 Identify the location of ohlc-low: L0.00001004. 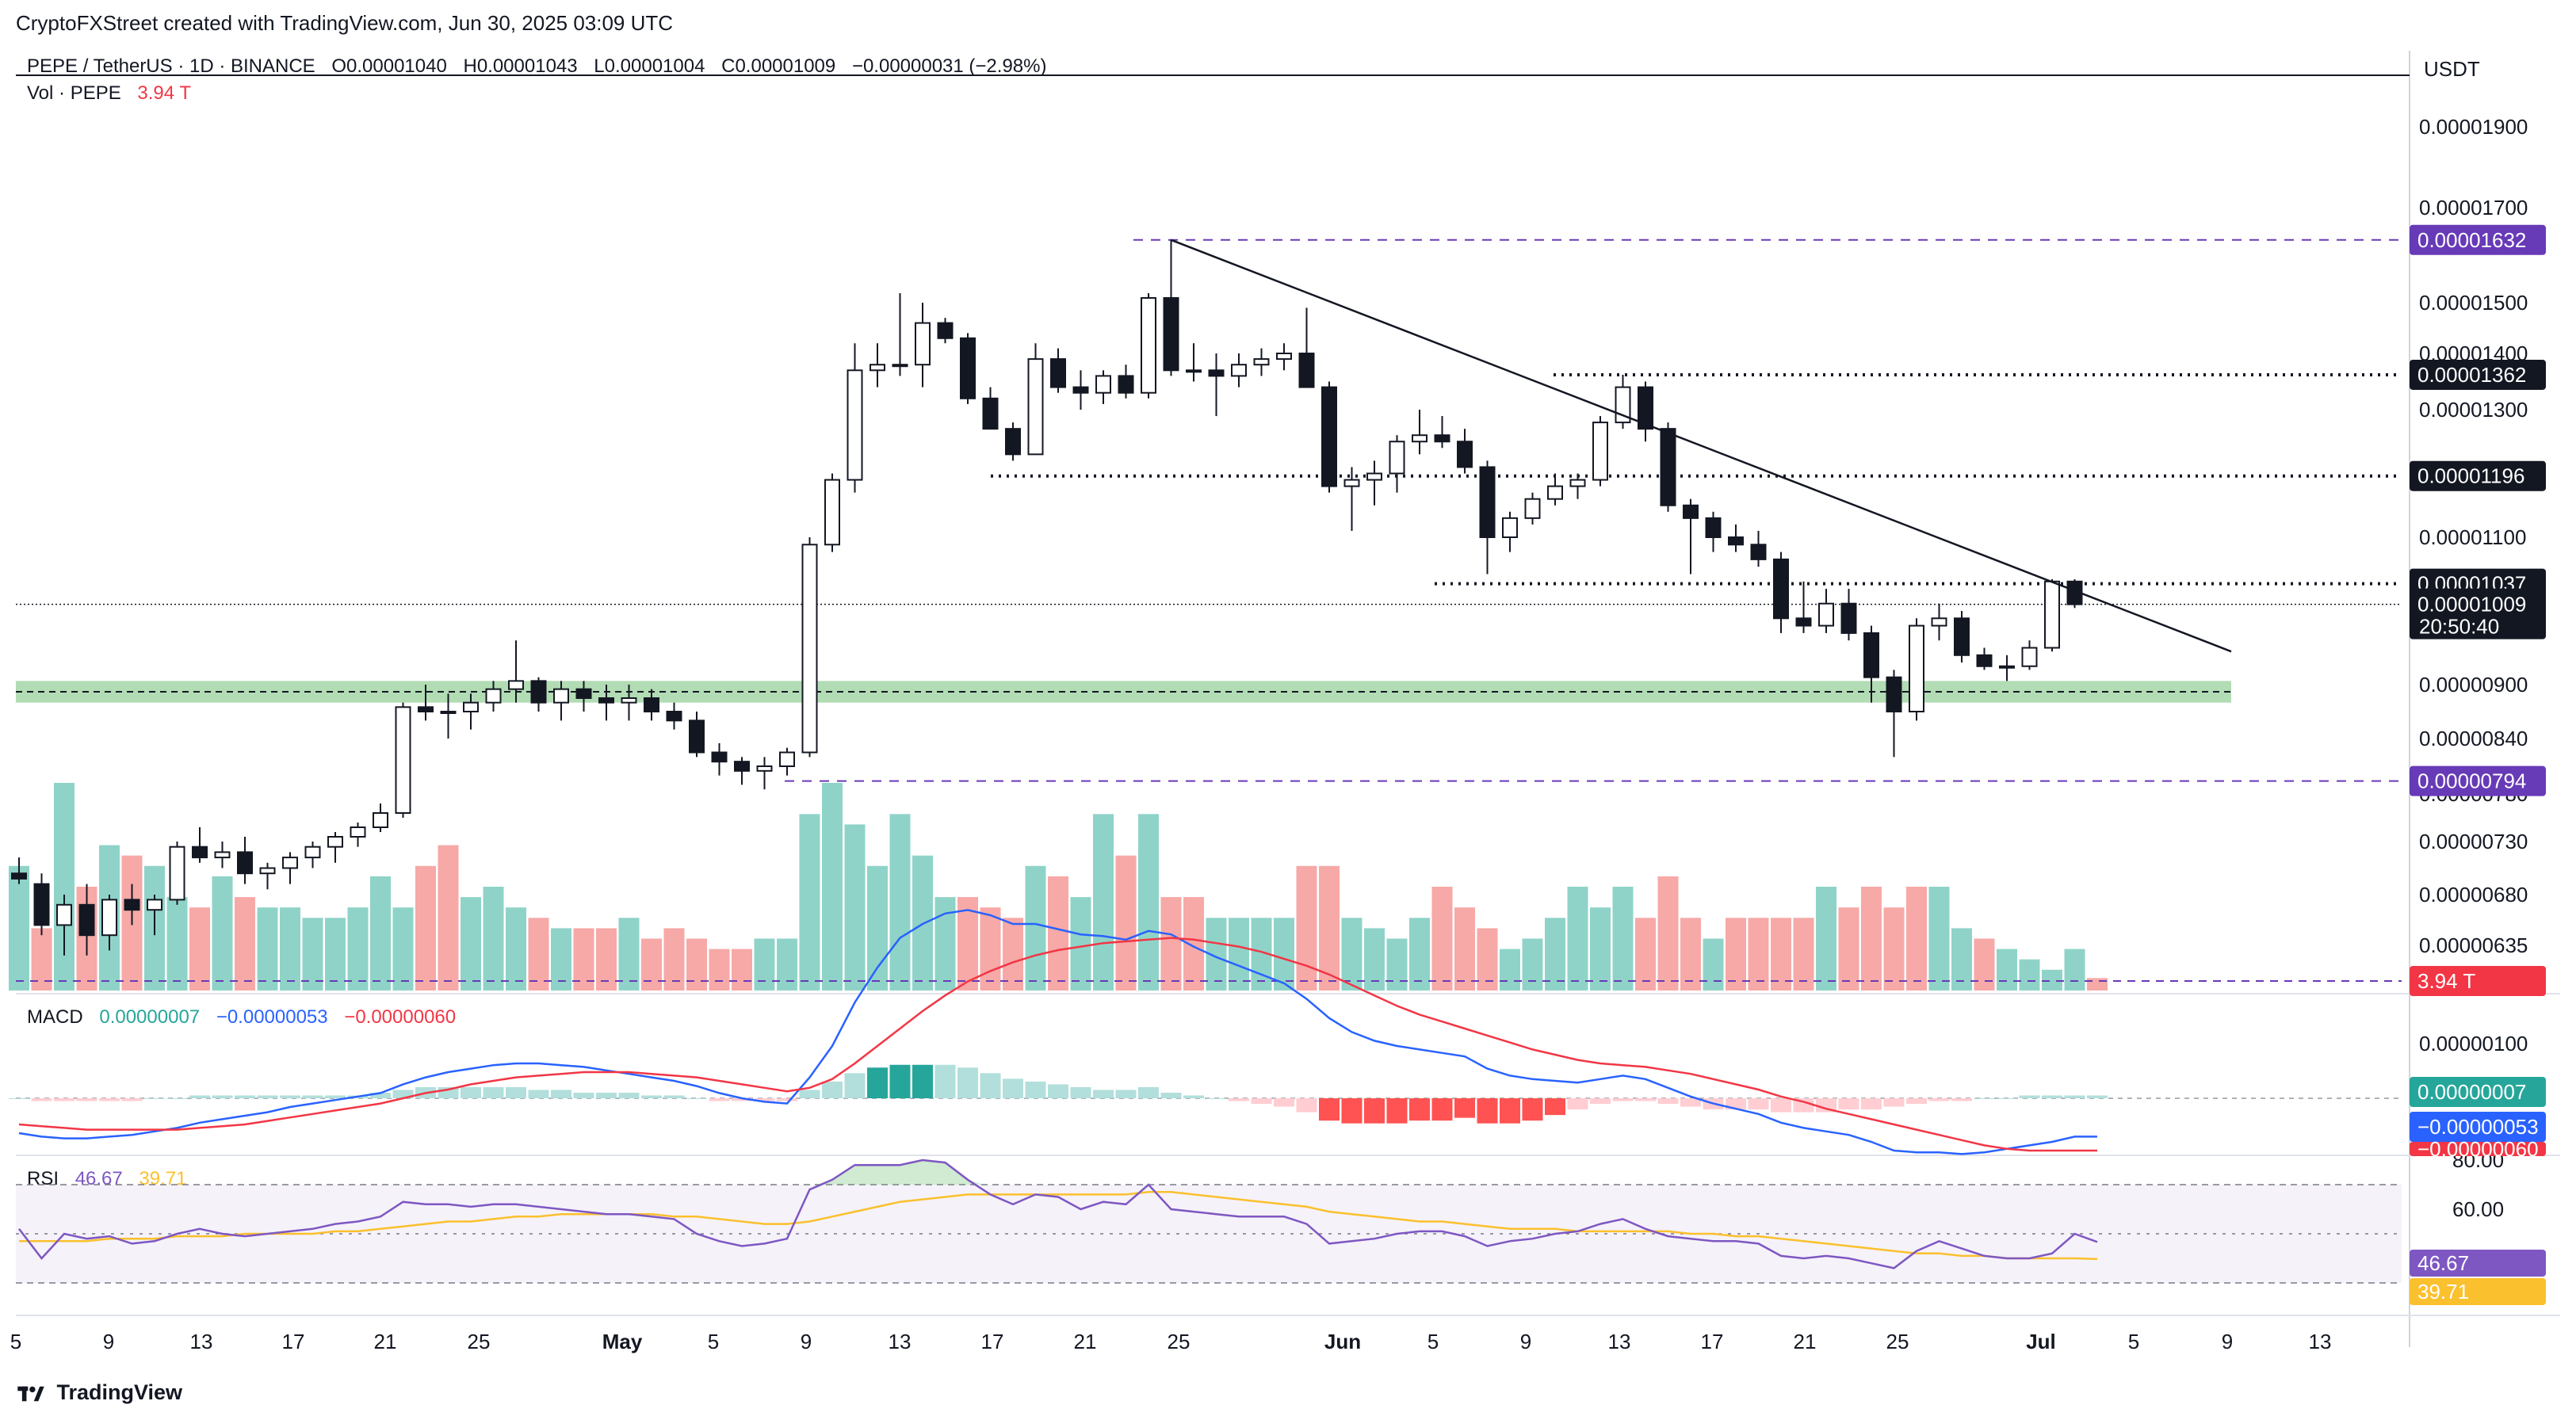
(649, 66).